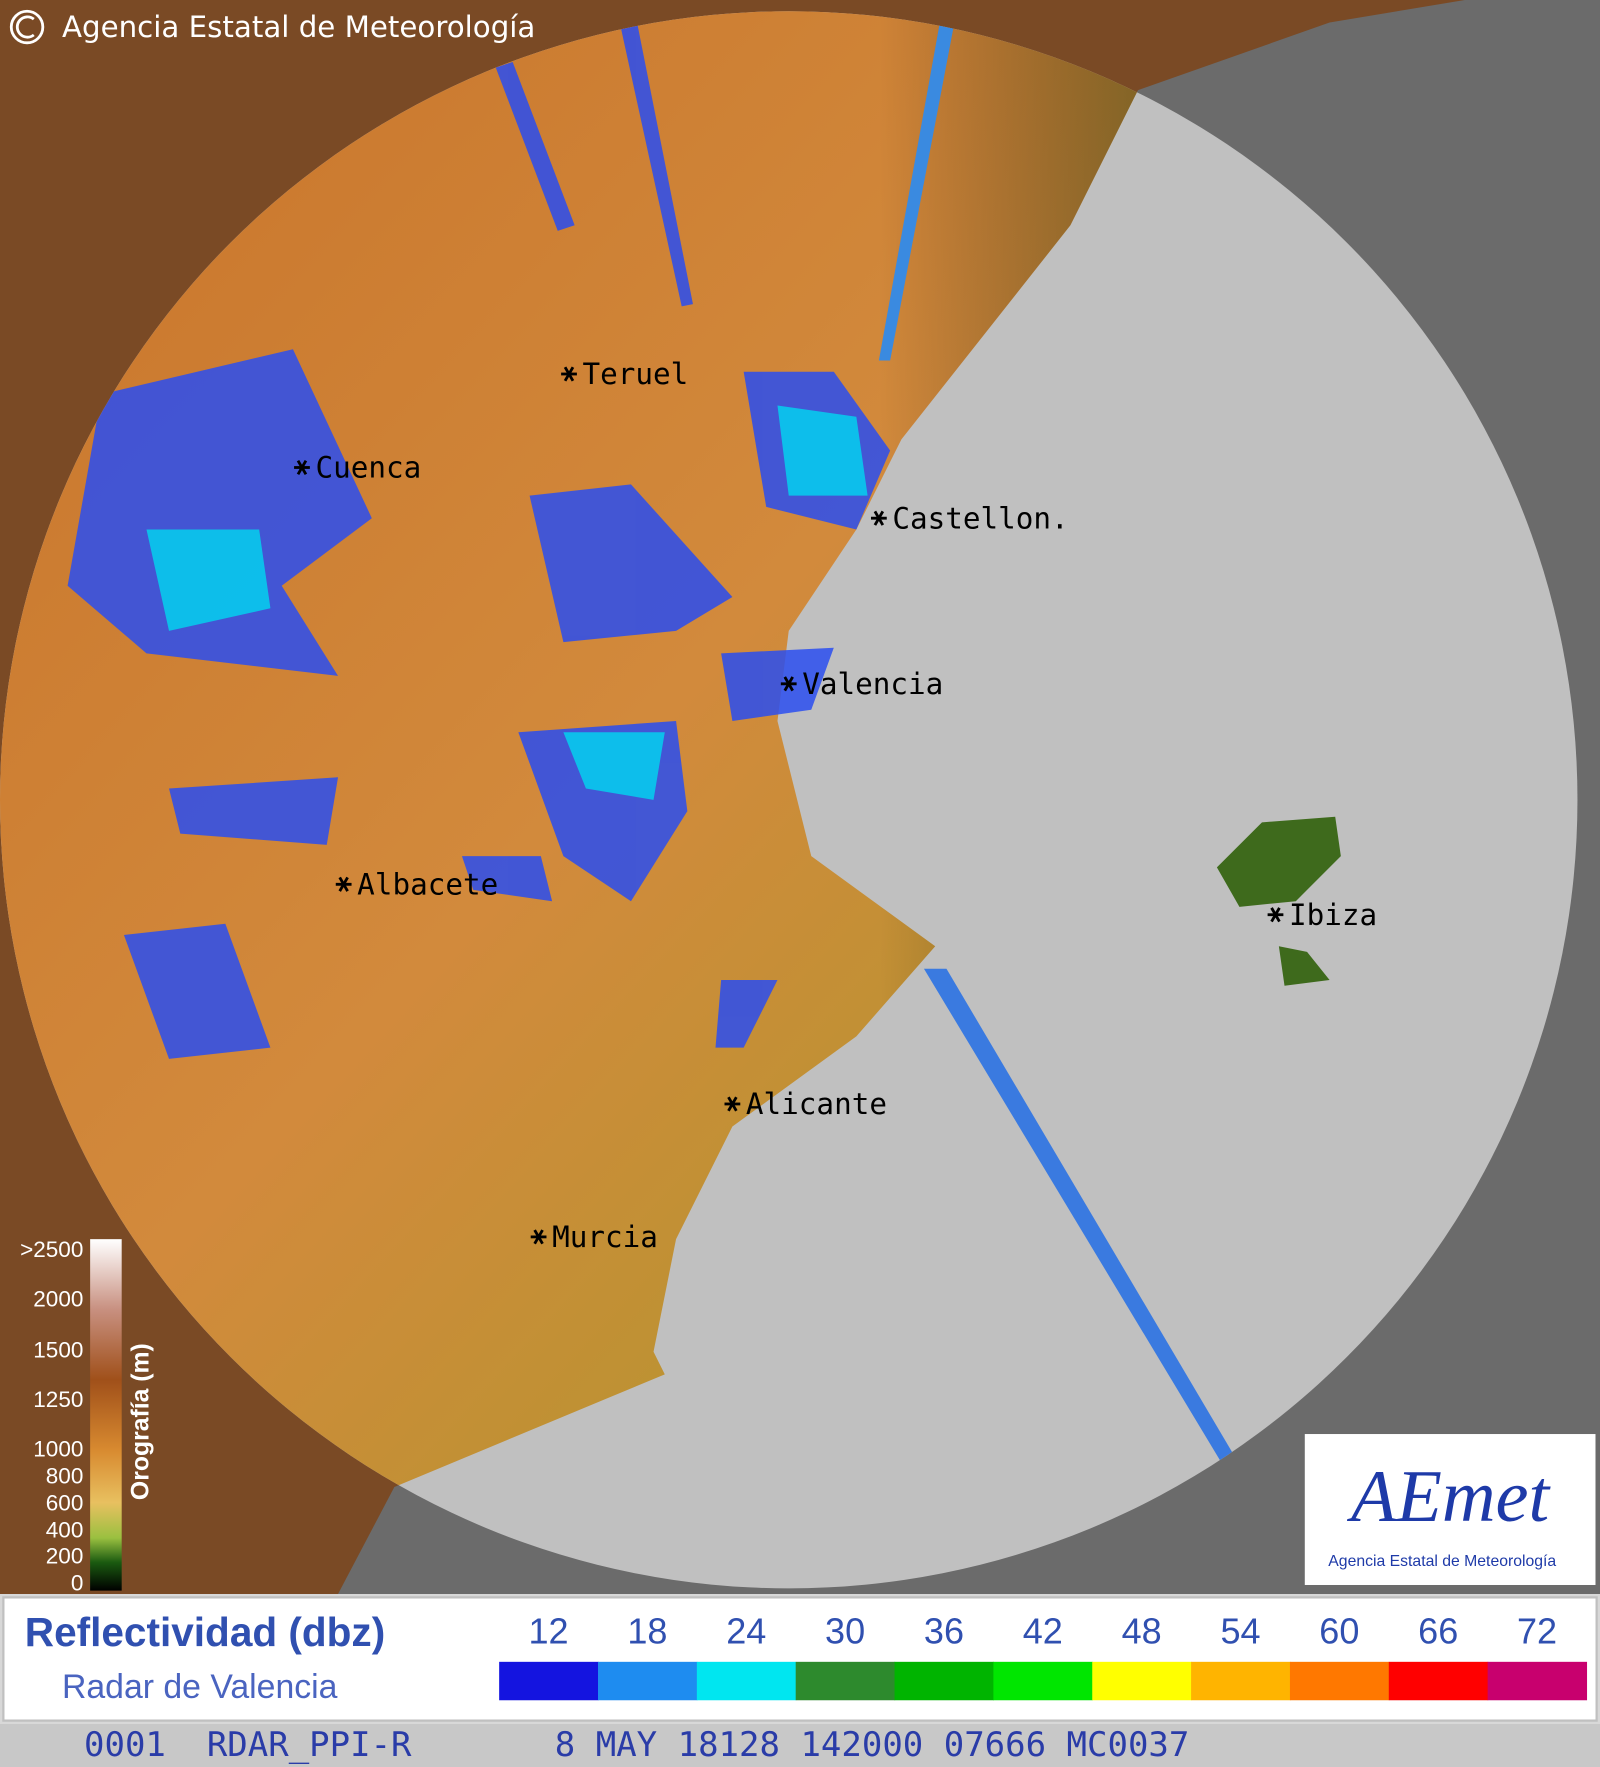  What do you see at coordinates (549, 1631) in the screenshot?
I see `level-label: 12` at bounding box center [549, 1631].